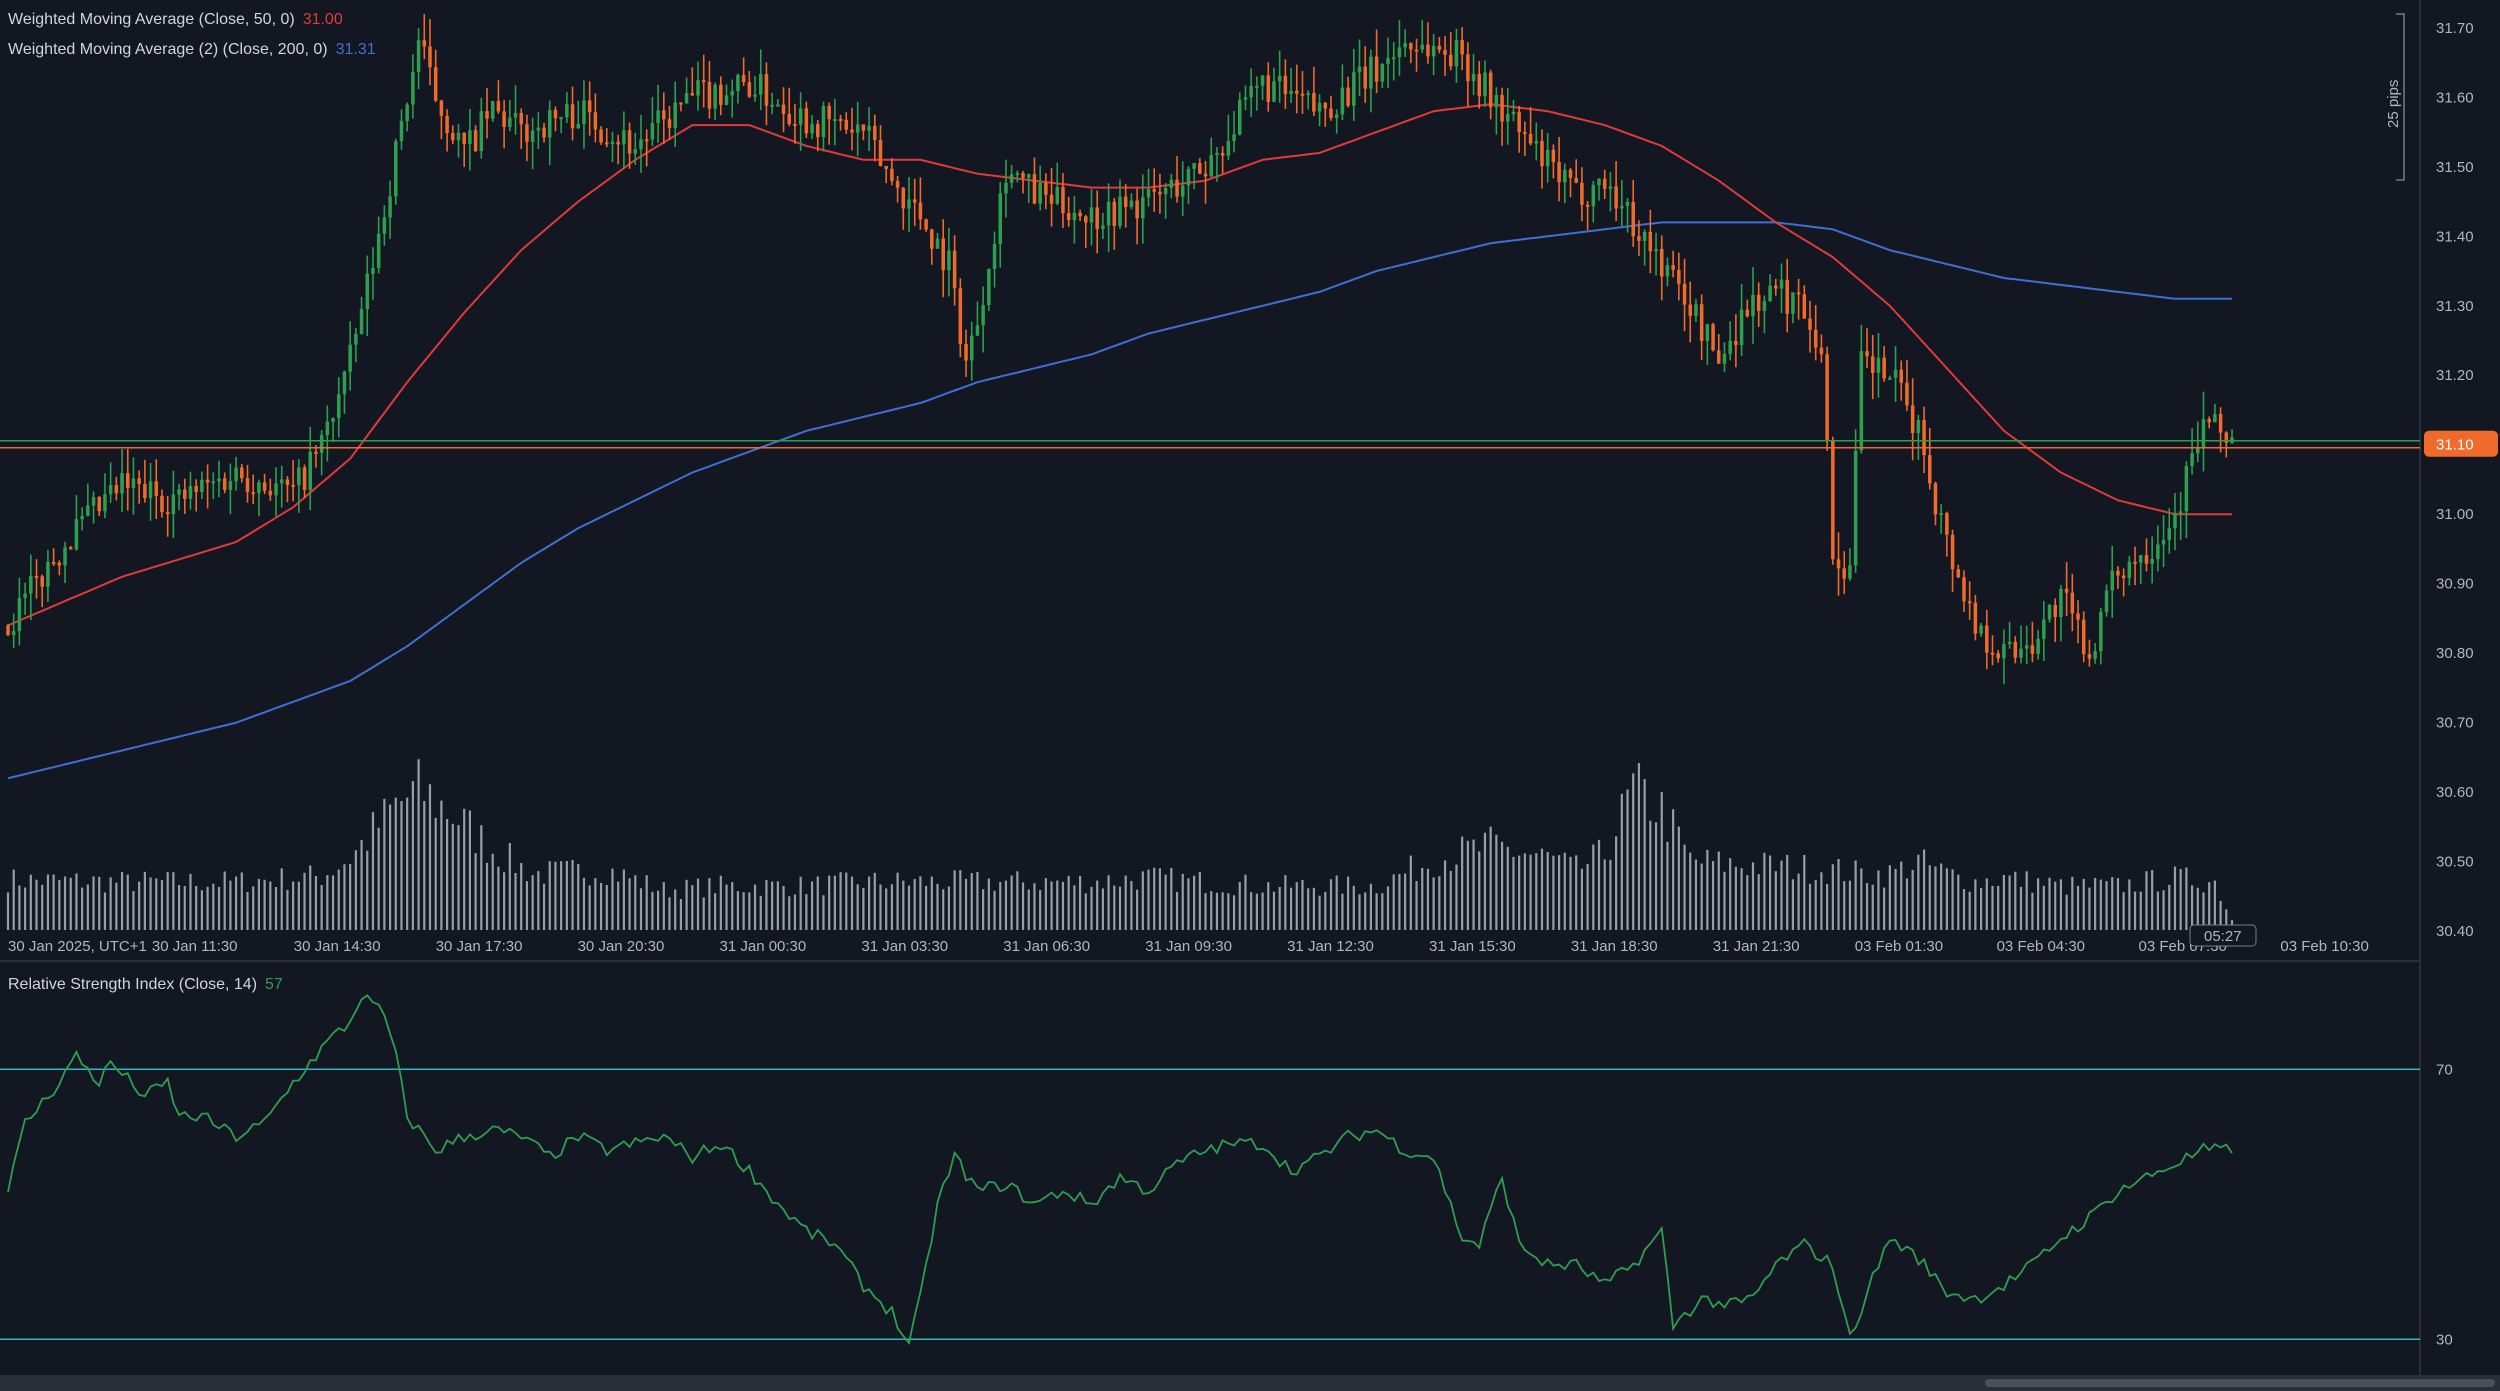  What do you see at coordinates (1188, 946) in the screenshot?
I see `time-tick-label: 31 Jan 09:30` at bounding box center [1188, 946].